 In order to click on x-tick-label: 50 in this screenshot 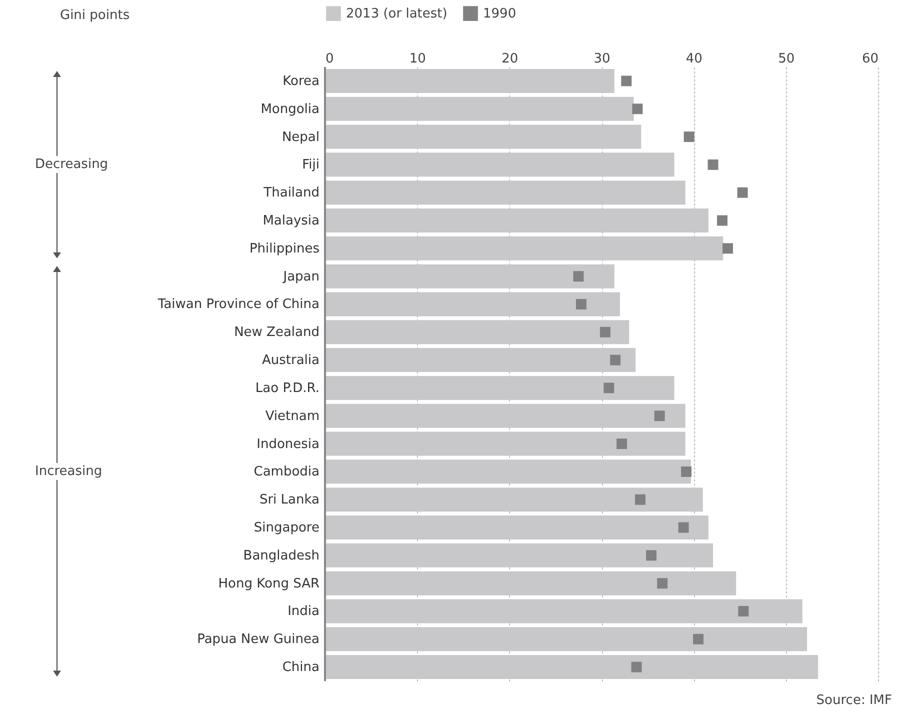, I will do `click(786, 59)`.